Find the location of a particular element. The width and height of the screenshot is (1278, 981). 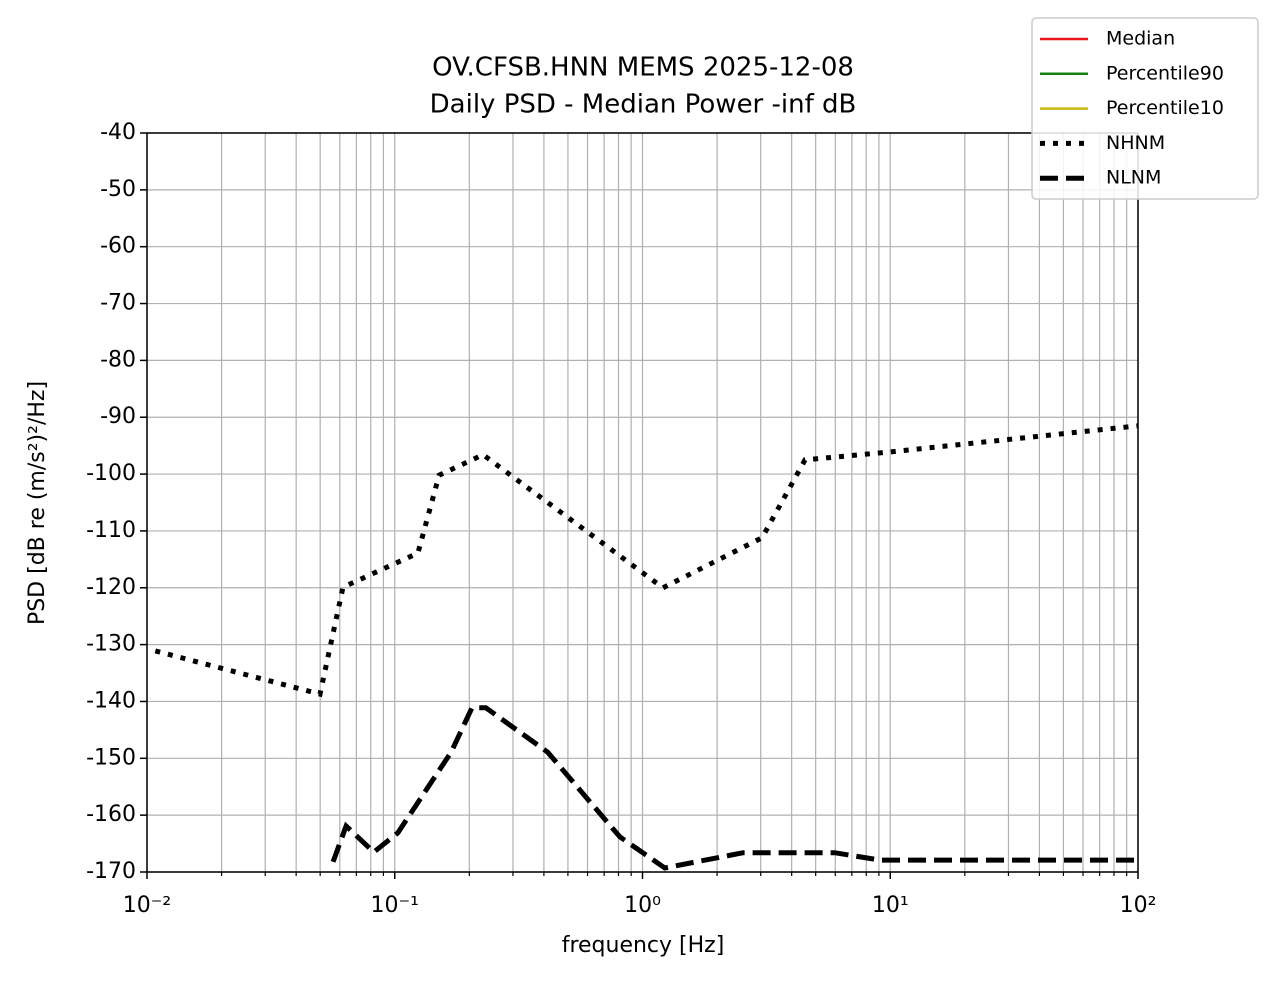

chart-subtitle: Daily PSD - Median Power -inf dB is located at coordinates (643, 105).